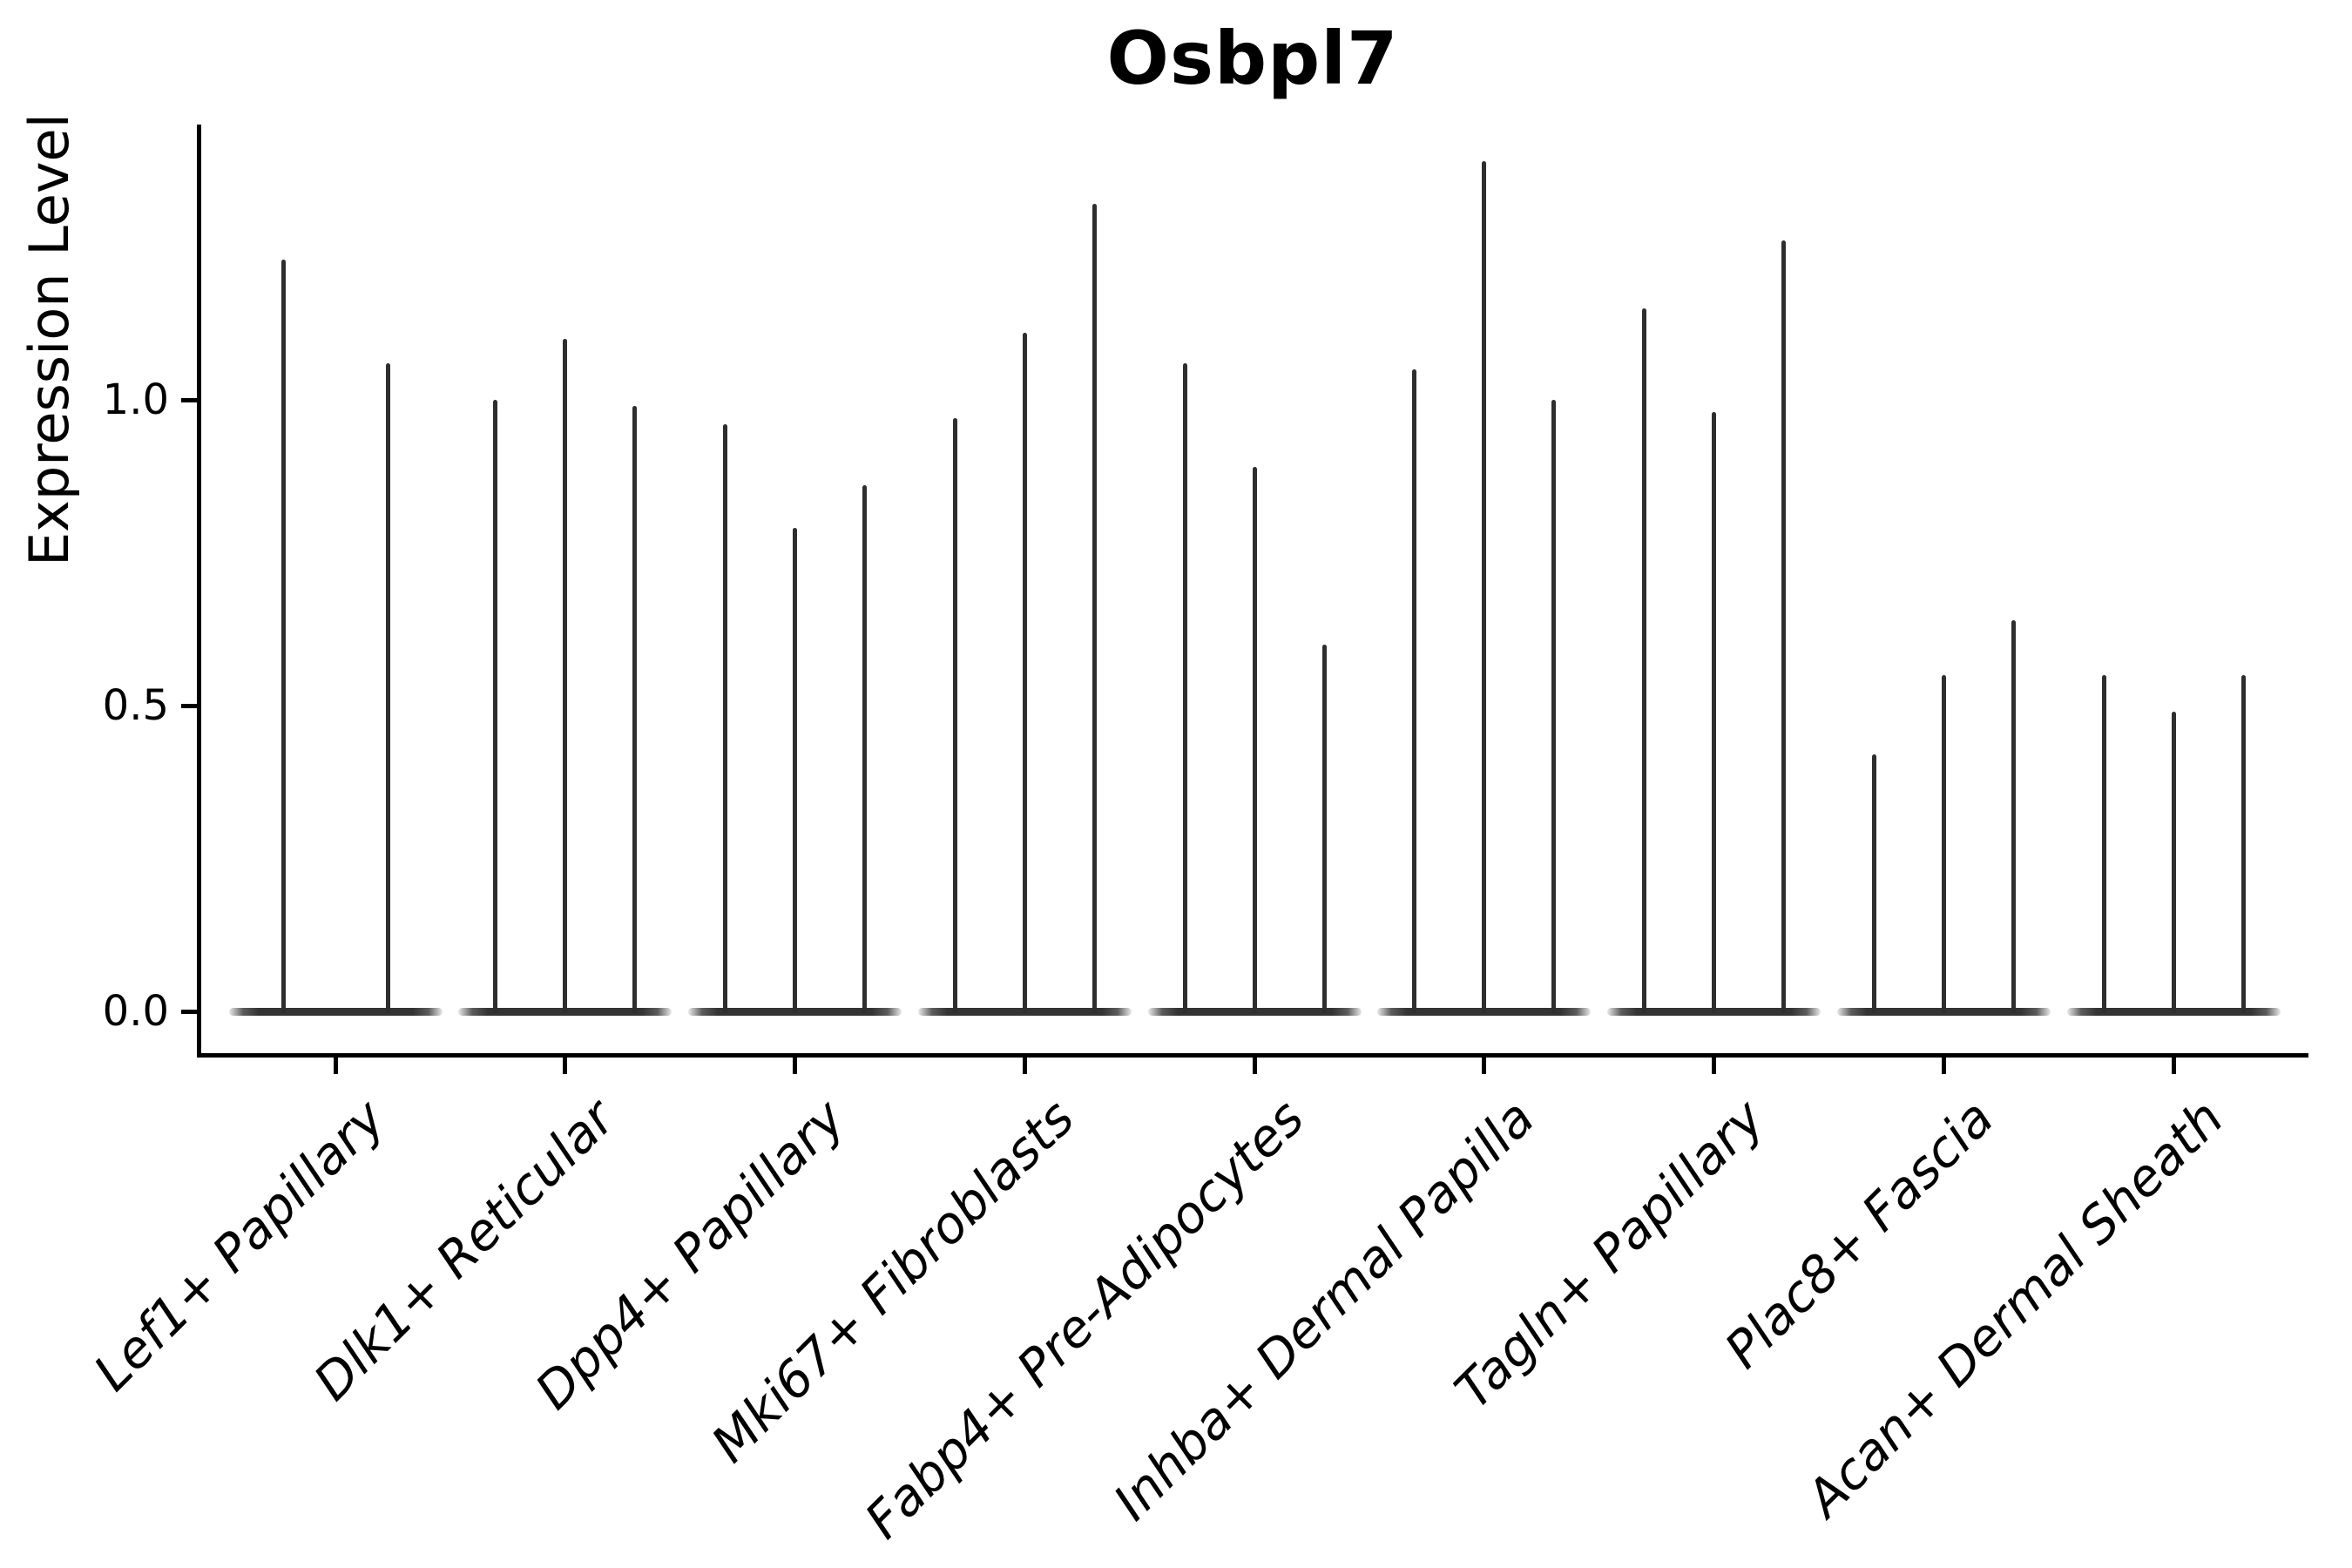  Describe the element at coordinates (199, 591) in the screenshot. I see `y-axis-spine` at that location.